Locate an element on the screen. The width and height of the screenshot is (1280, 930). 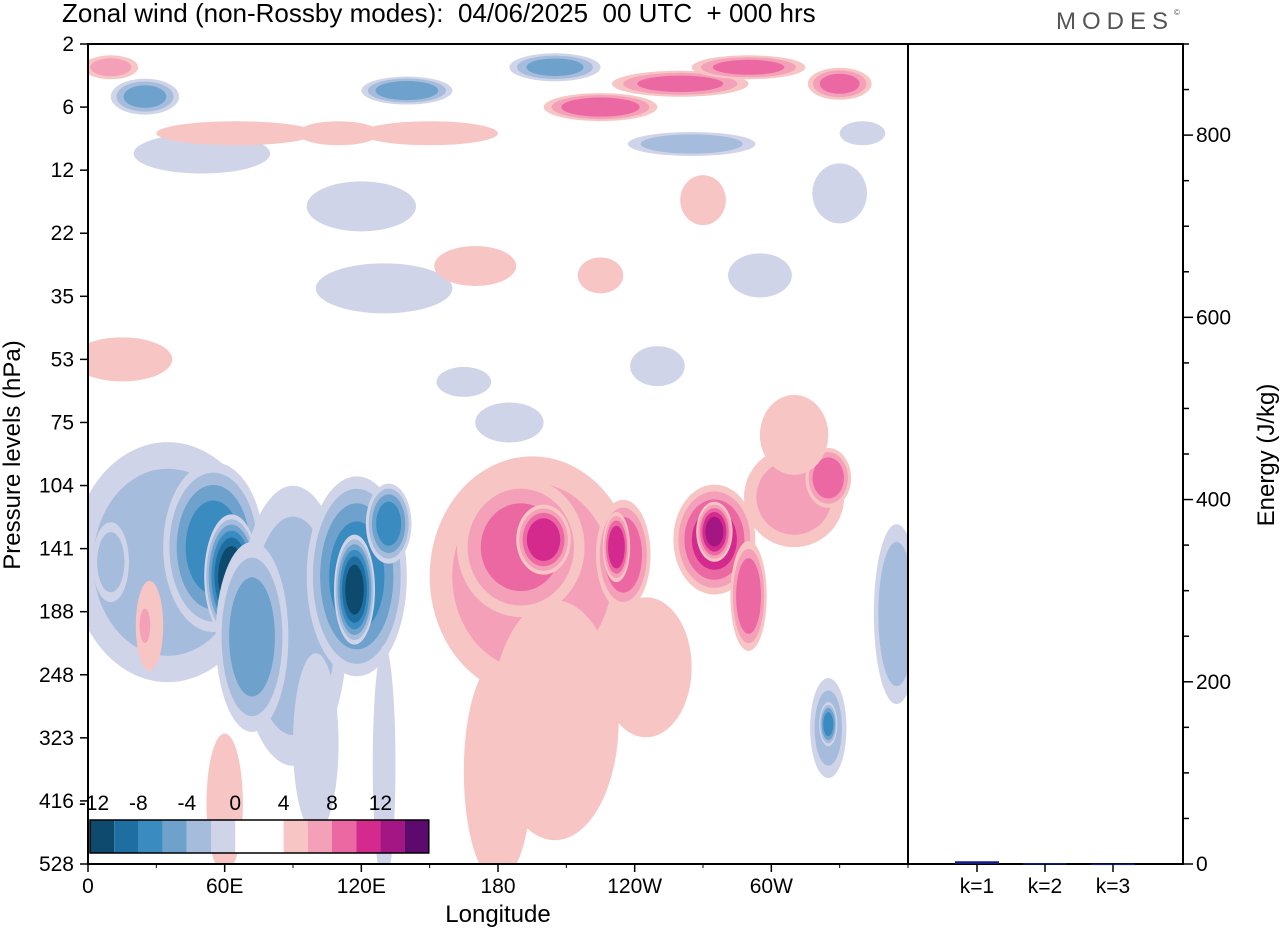
colorbar-frame is located at coordinates (259, 836).